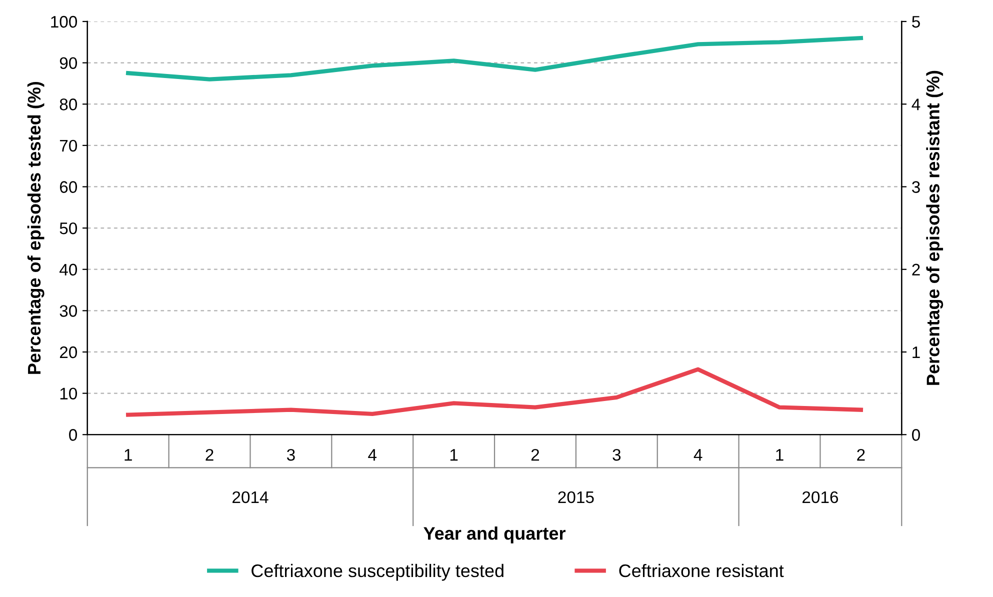 The height and width of the screenshot is (597, 993). Describe the element at coordinates (378, 572) in the screenshot. I see `legend-label: Ceftriaxone susceptibility tested` at that location.